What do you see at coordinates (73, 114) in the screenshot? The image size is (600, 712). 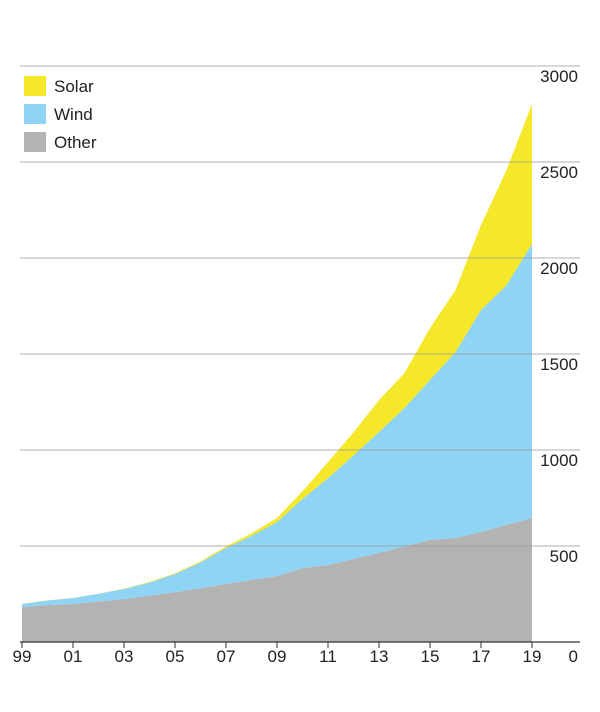 I see `legend-label: Wind` at bounding box center [73, 114].